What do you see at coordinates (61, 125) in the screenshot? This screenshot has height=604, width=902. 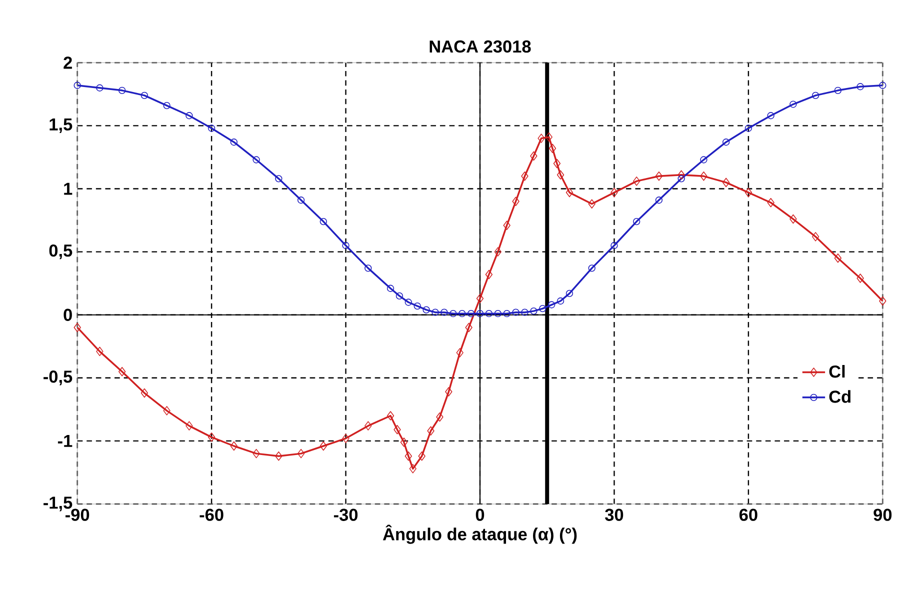 I see `y-tick-label: 1,5` at bounding box center [61, 125].